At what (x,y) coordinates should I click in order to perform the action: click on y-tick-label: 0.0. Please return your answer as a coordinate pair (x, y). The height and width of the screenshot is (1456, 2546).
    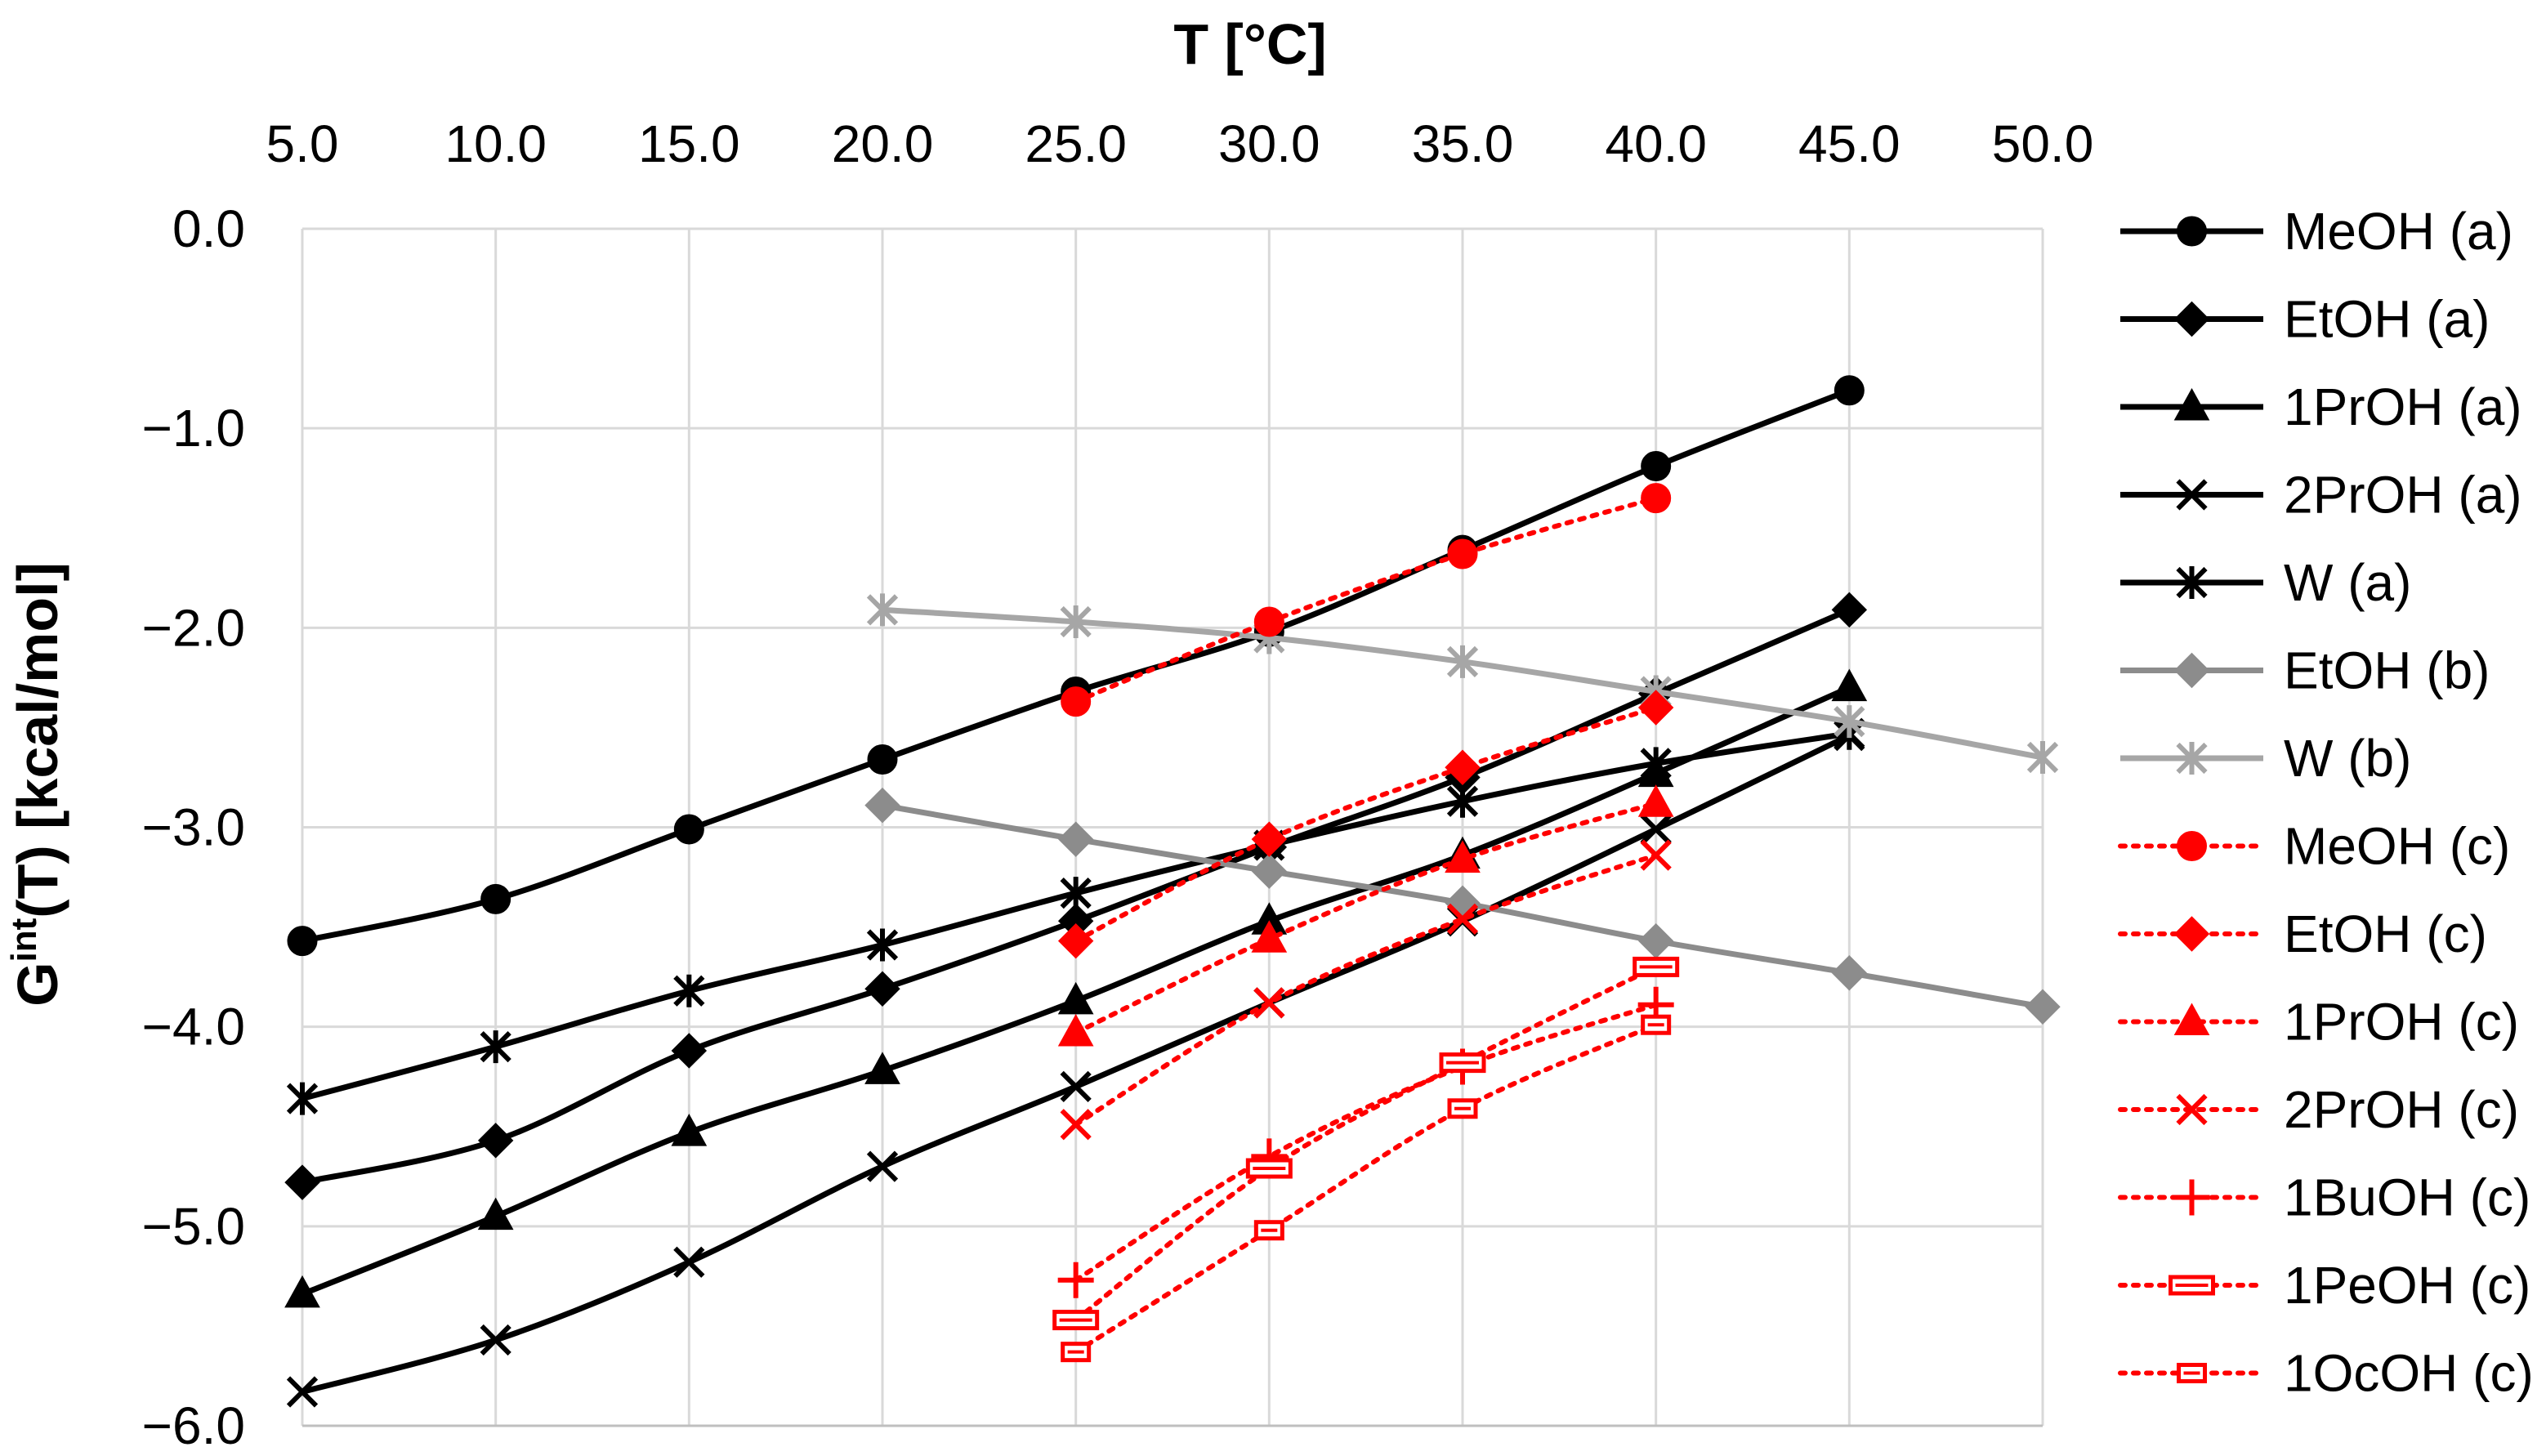
    Looking at the image, I should click on (208, 229).